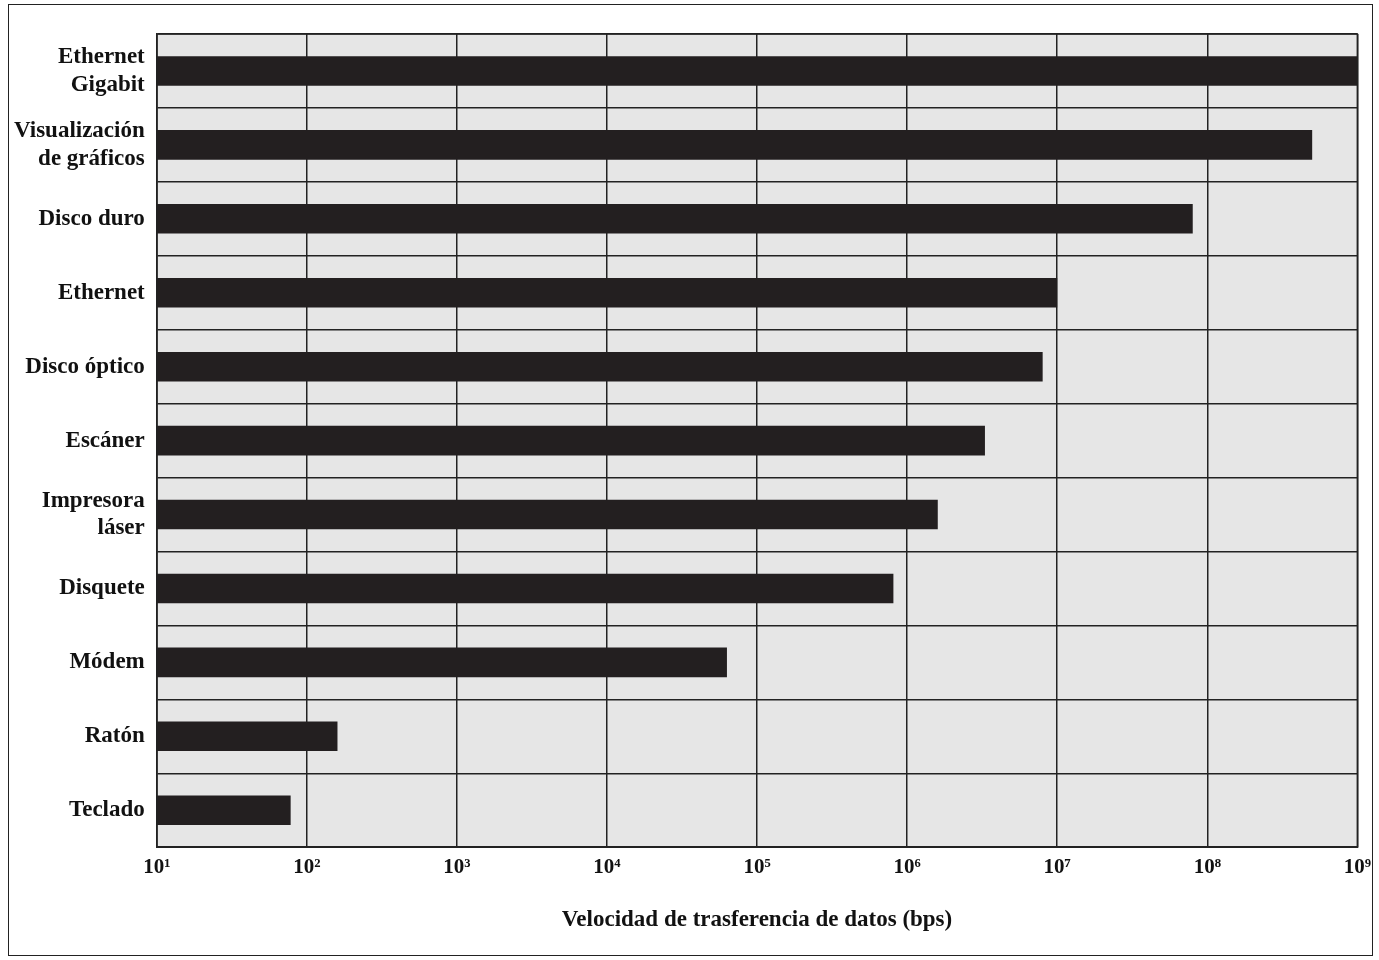 Image resolution: width=1379 pixels, height=960 pixels. I want to click on y-tick-label: Visualización de gráficos, so click(79, 143).